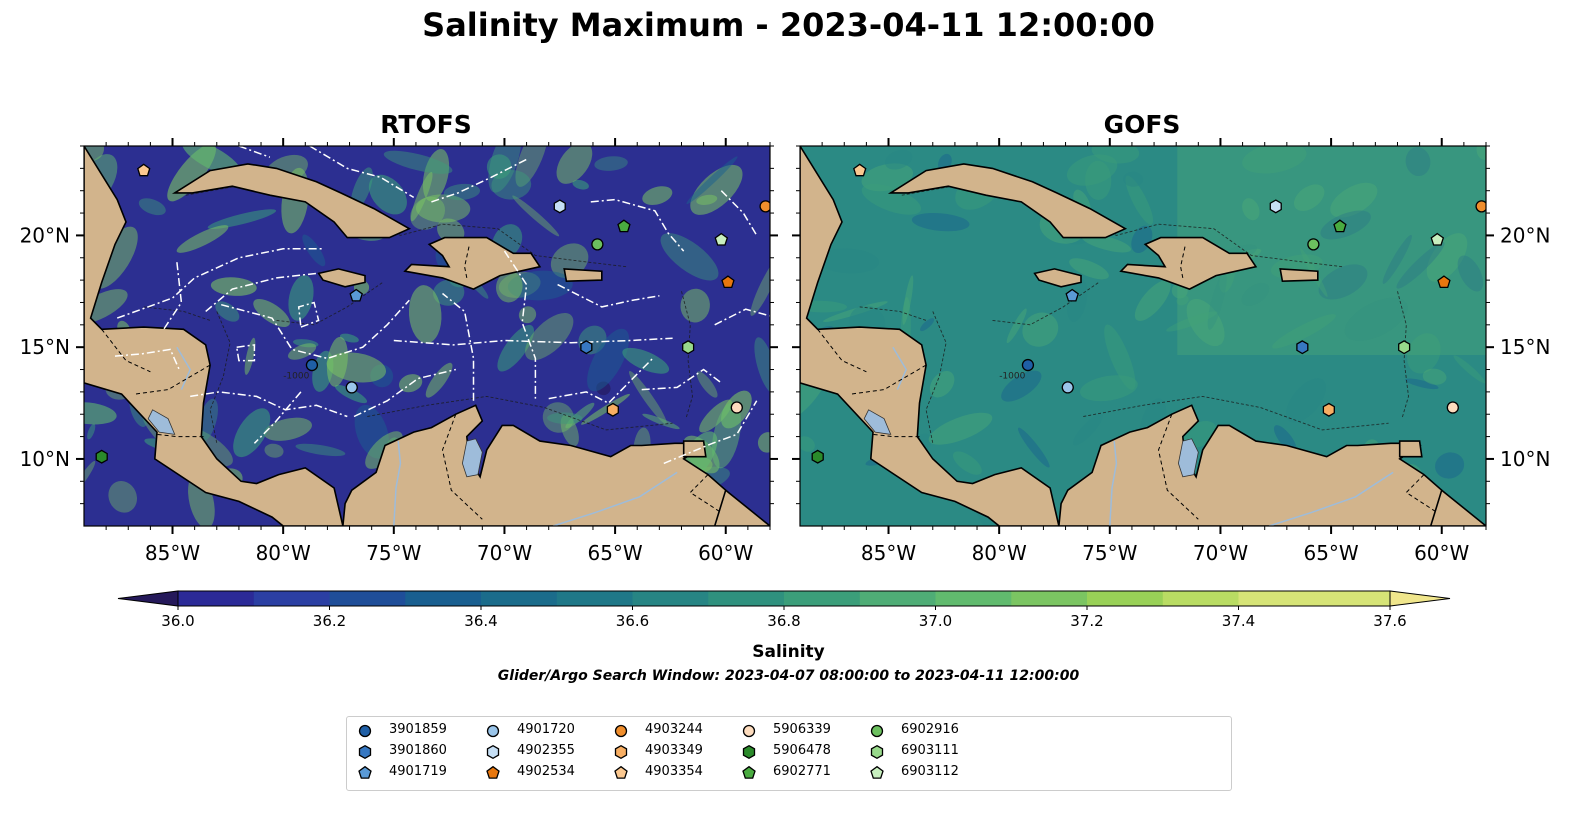 The height and width of the screenshot is (827, 1577). What do you see at coordinates (418, 771) in the screenshot?
I see `legend-label: 4901719` at bounding box center [418, 771].